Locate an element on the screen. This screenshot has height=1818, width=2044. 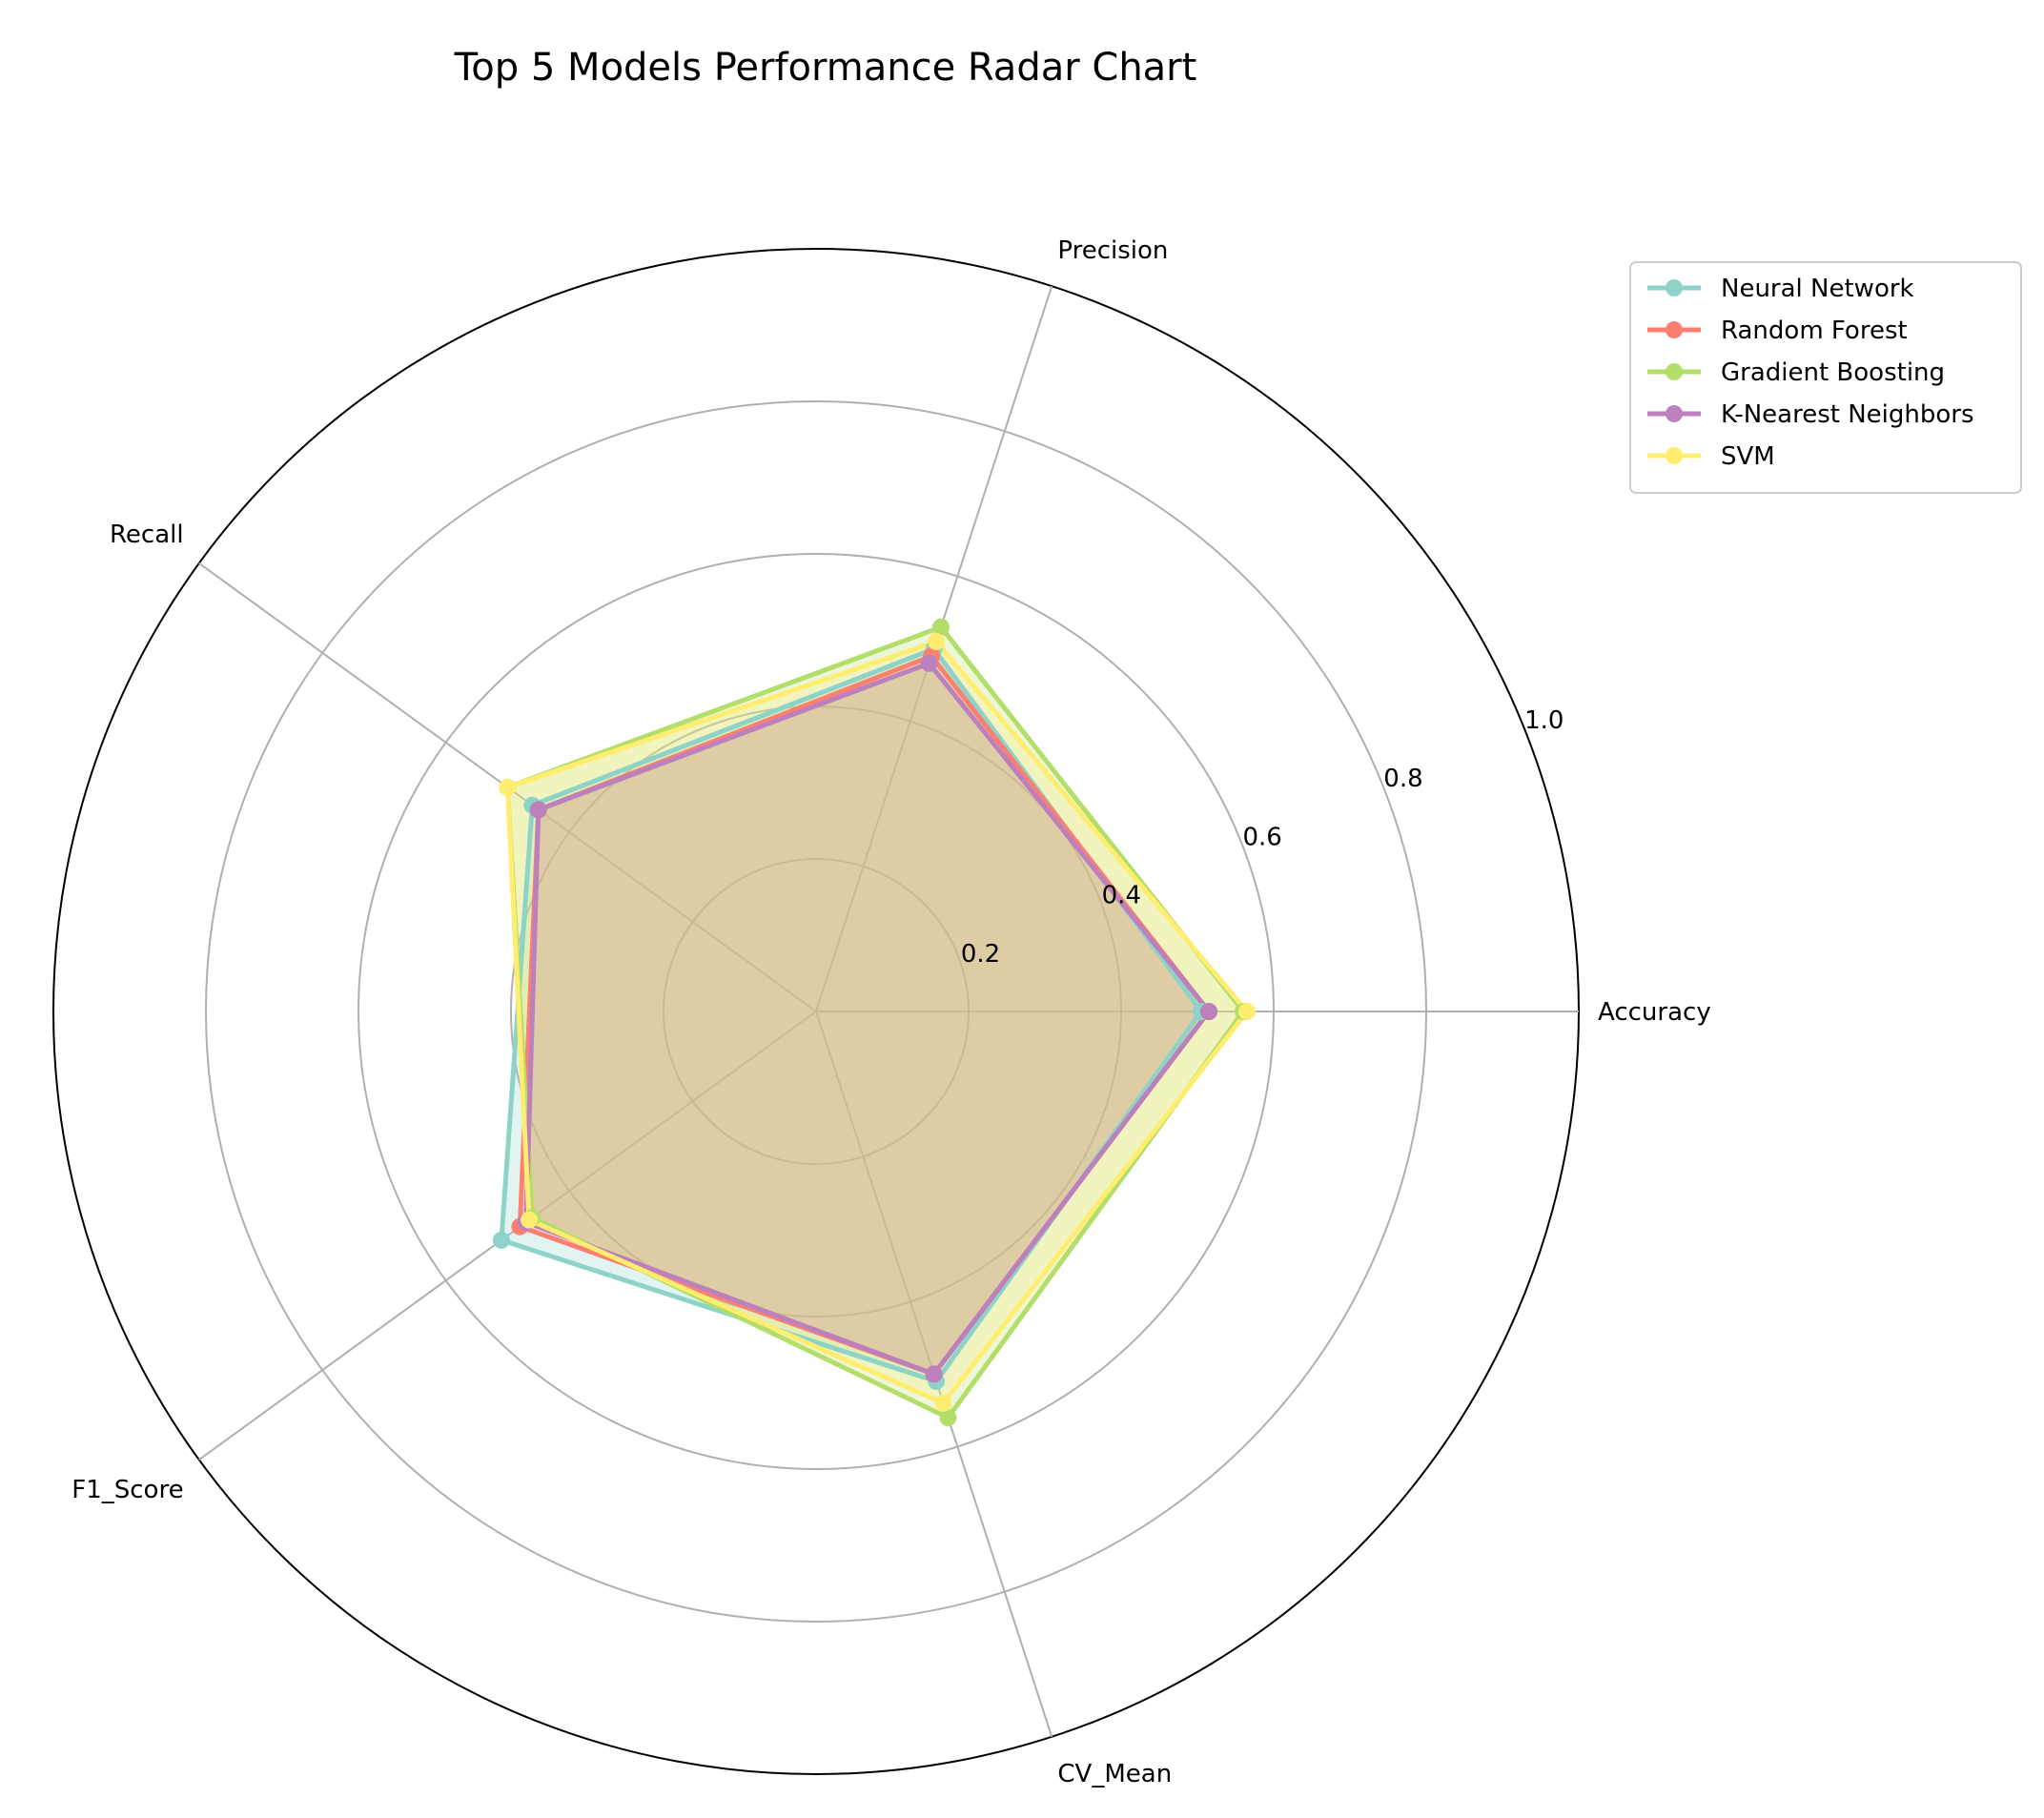
point-k-nearest-neighbors-recall is located at coordinates (538, 810).